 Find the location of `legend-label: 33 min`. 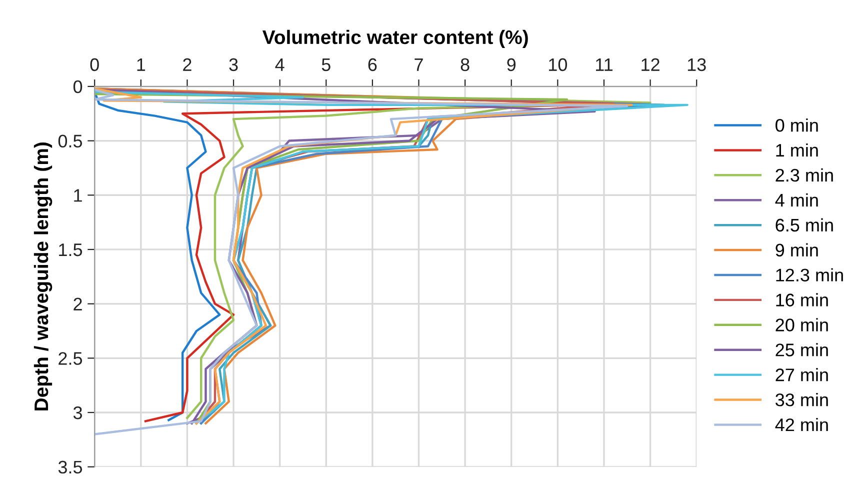

legend-label: 33 min is located at coordinates (802, 399).